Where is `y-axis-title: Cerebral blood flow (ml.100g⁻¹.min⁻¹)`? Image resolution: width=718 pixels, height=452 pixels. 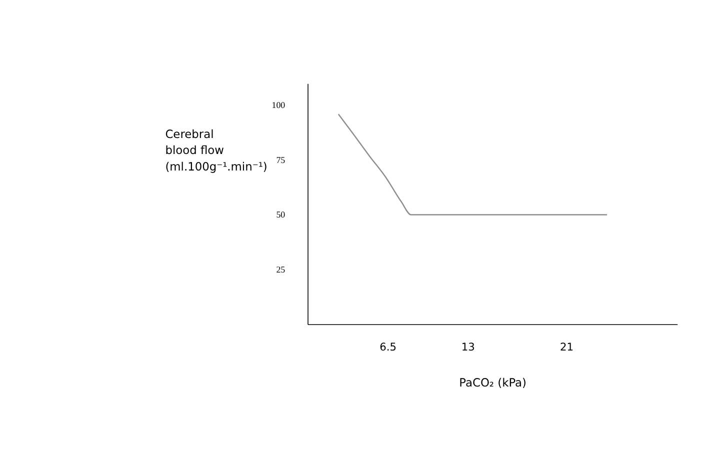
y-axis-title: Cerebral blood flow (ml.100g⁻¹.min⁻¹) is located at coordinates (216, 150).